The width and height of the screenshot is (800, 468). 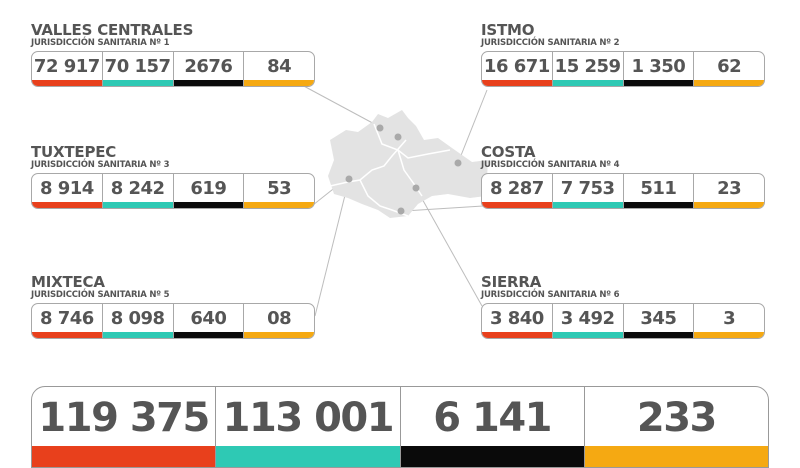 I want to click on stat-col4: 84, so click(x=278, y=69).